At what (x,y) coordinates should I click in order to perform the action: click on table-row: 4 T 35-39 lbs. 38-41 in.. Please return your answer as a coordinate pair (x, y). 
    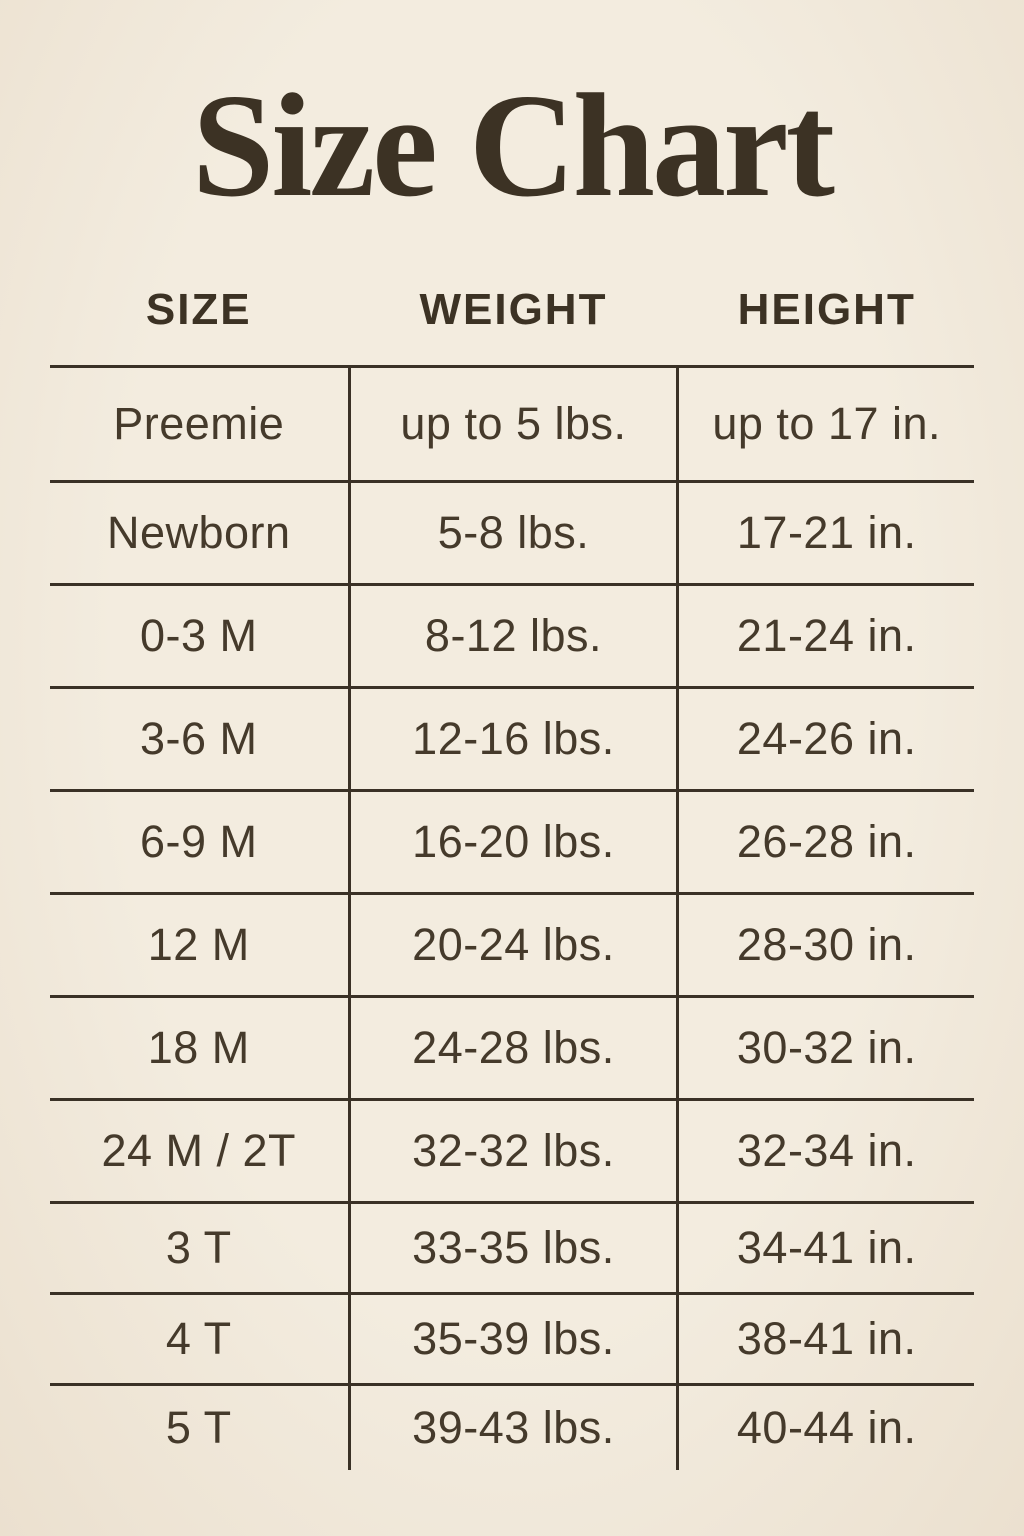
    Looking at the image, I should click on (512, 1340).